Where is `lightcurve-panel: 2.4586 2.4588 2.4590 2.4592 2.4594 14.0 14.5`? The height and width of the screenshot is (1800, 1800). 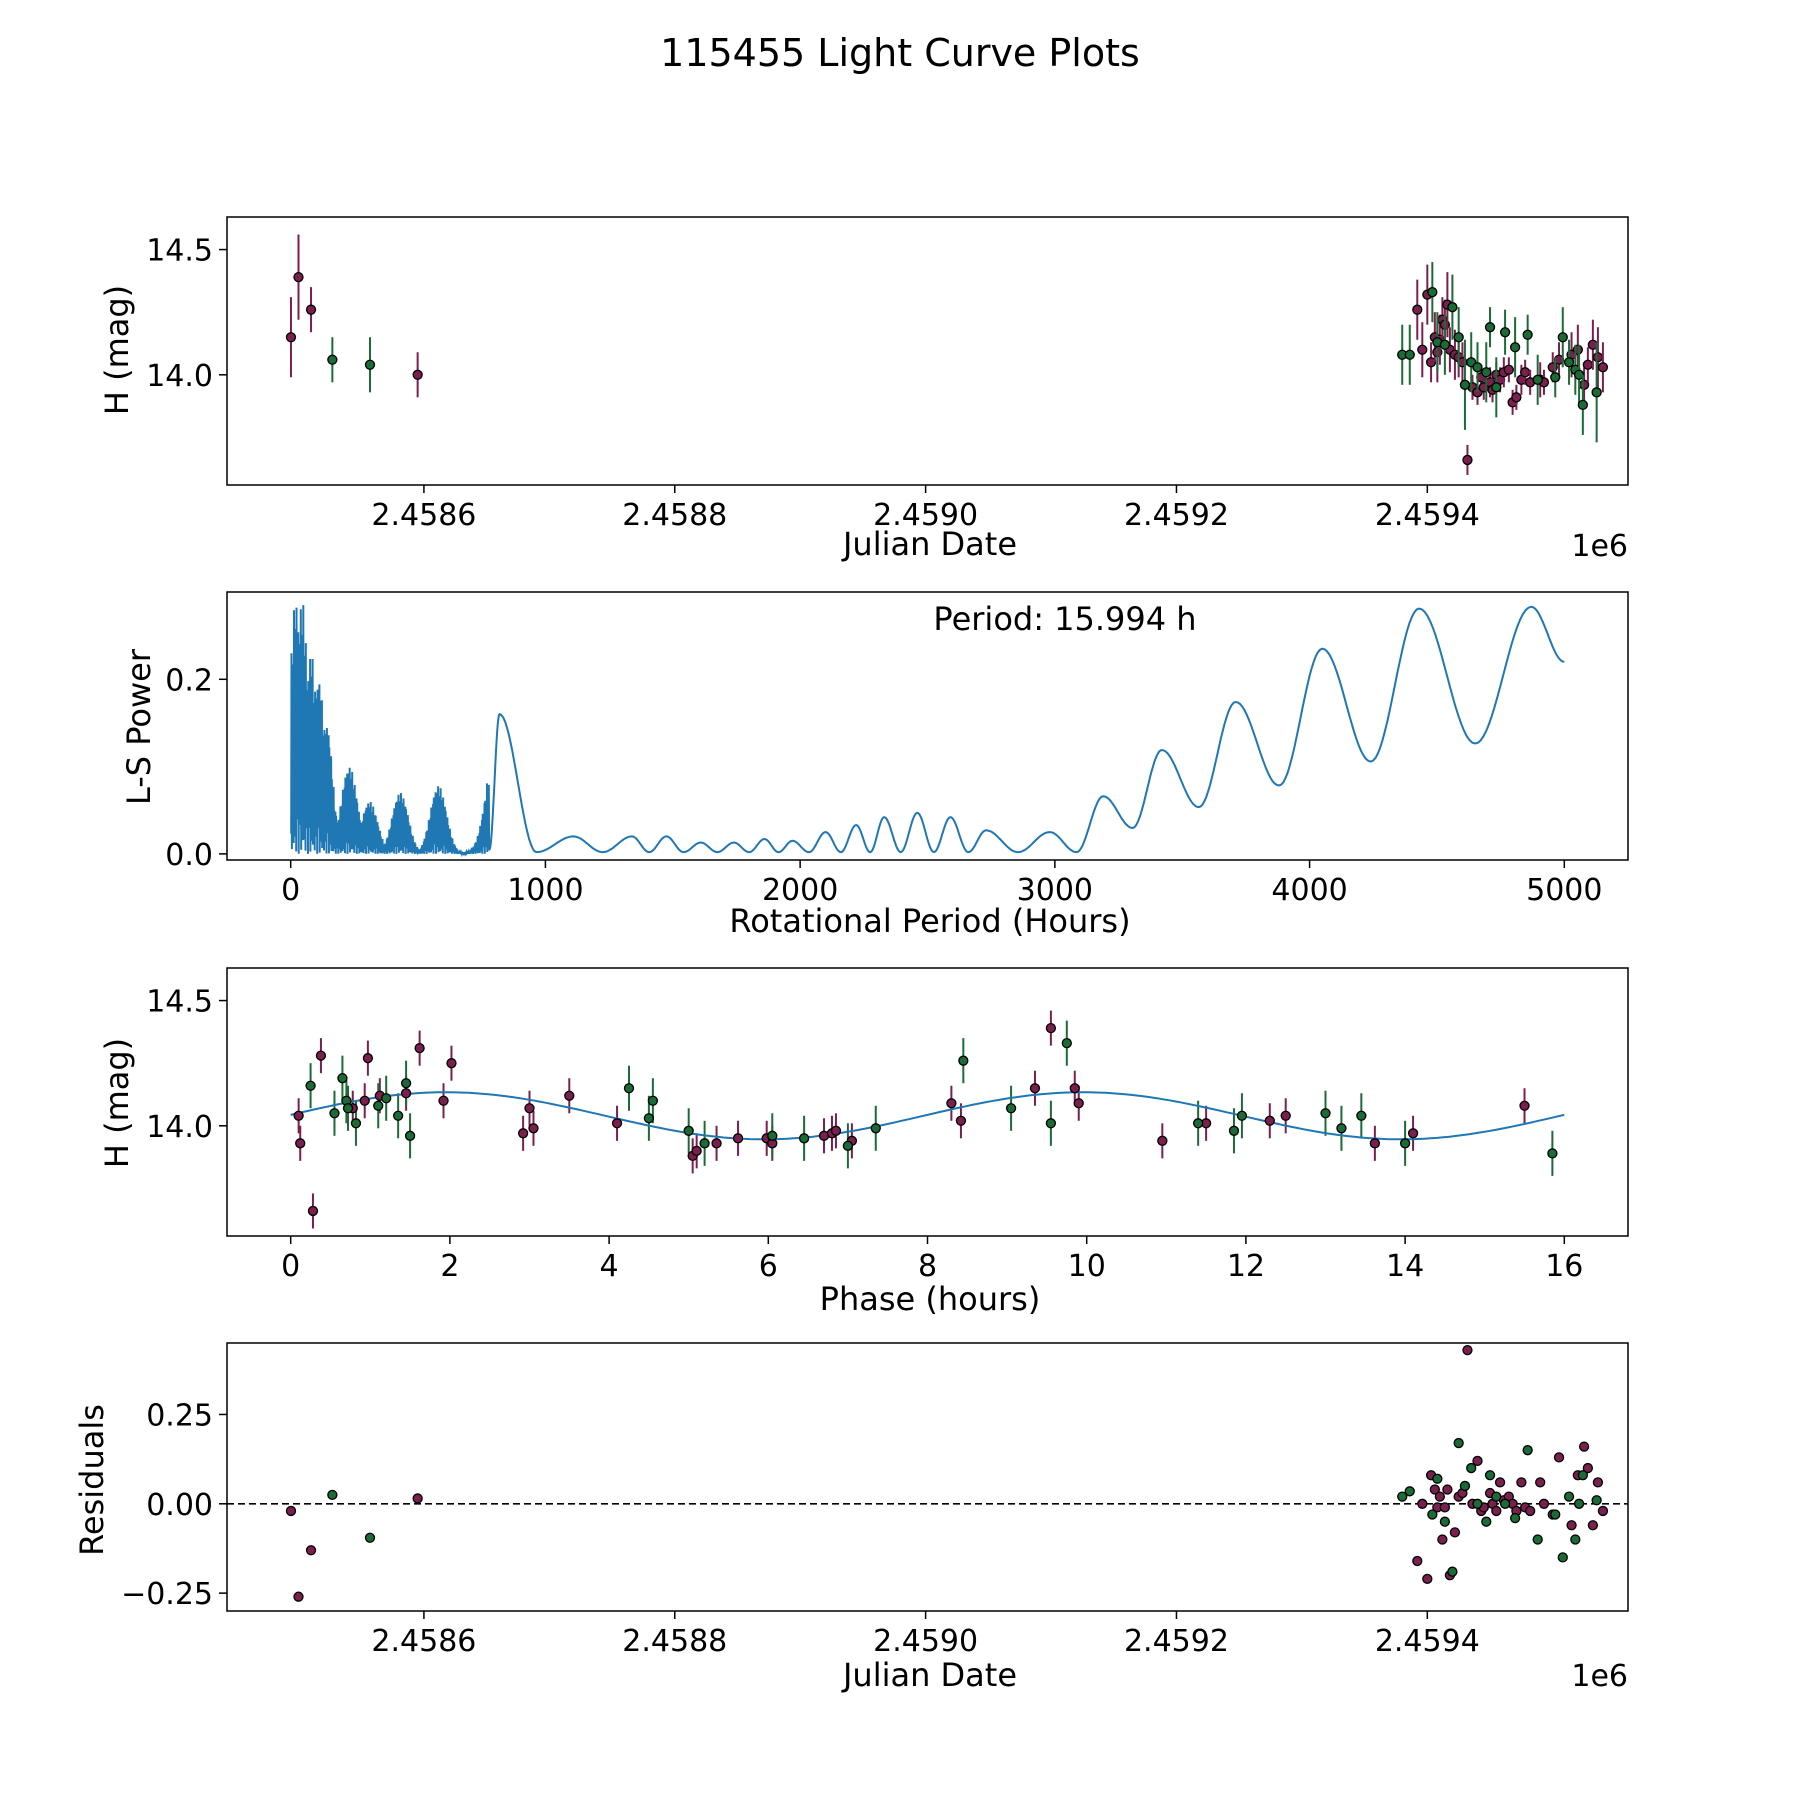 lightcurve-panel: 2.4586 2.4588 2.4590 2.4592 2.4594 14.0 14.5 is located at coordinates (887, 374).